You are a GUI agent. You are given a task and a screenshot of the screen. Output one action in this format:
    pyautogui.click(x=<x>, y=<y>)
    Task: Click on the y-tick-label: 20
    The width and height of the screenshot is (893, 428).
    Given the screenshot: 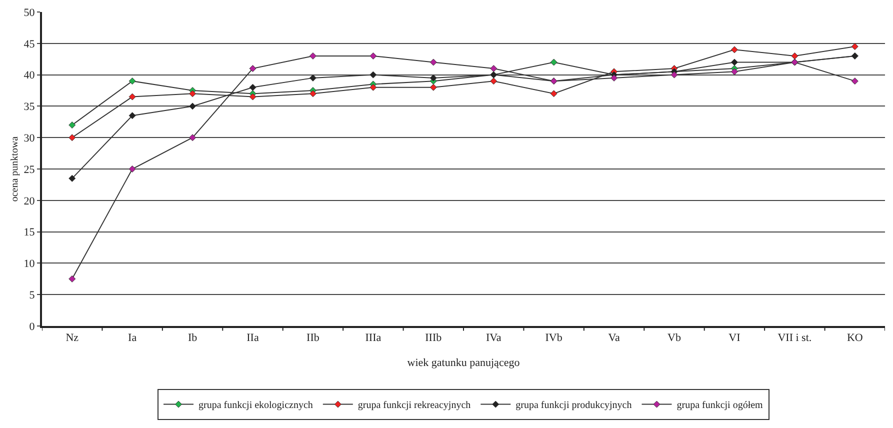 What is the action you would take?
    pyautogui.click(x=30, y=201)
    